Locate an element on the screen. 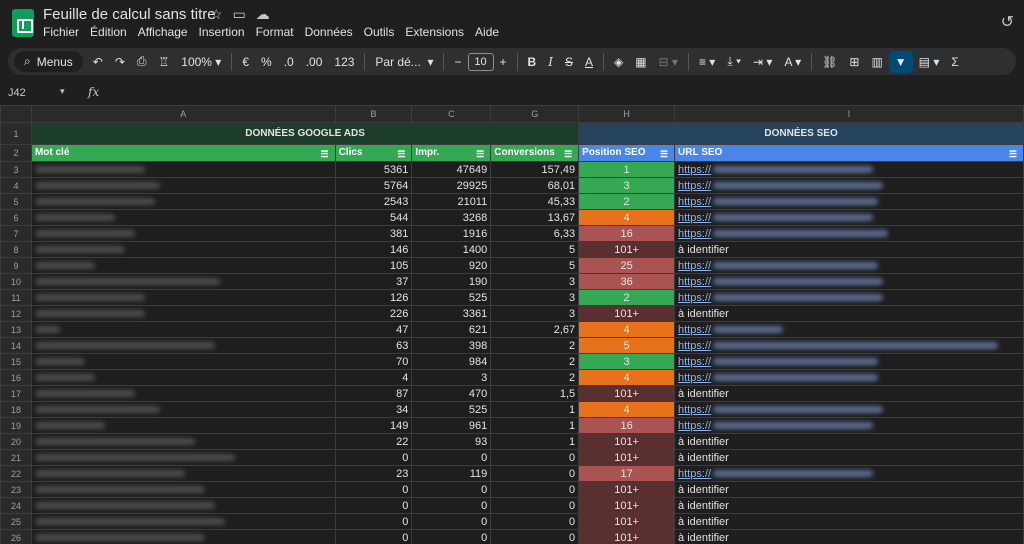  percent-format-button: % is located at coordinates (266, 61).